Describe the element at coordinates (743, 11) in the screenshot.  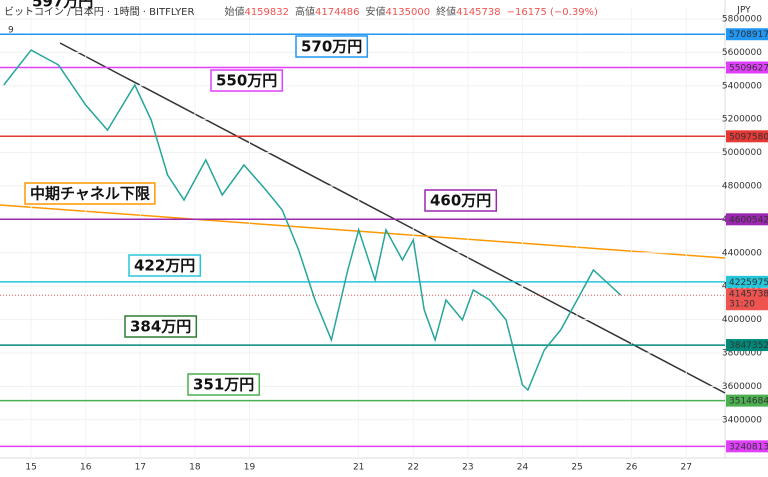
I see `currency: JPY` at that location.